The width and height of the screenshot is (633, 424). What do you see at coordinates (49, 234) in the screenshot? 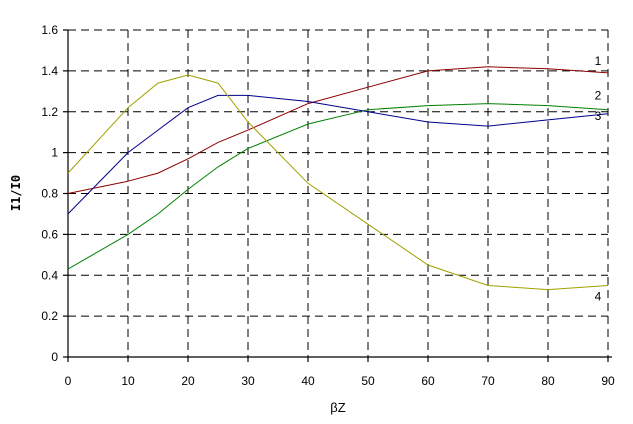
I see `y-tick-label: 0.6` at bounding box center [49, 234].